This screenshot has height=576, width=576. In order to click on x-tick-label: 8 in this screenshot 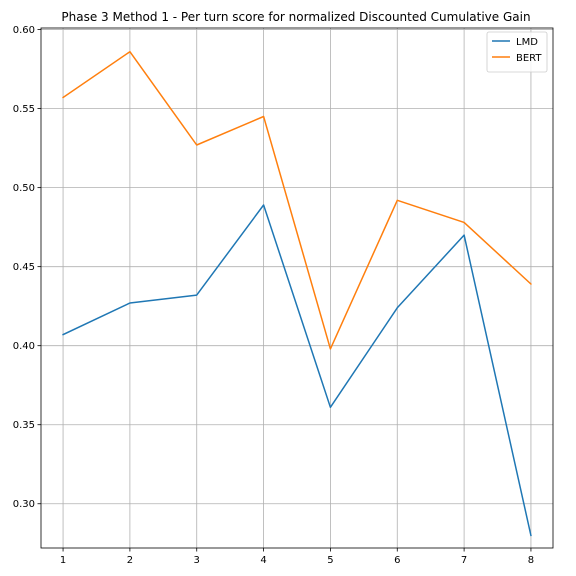, I will do `click(531, 560)`.